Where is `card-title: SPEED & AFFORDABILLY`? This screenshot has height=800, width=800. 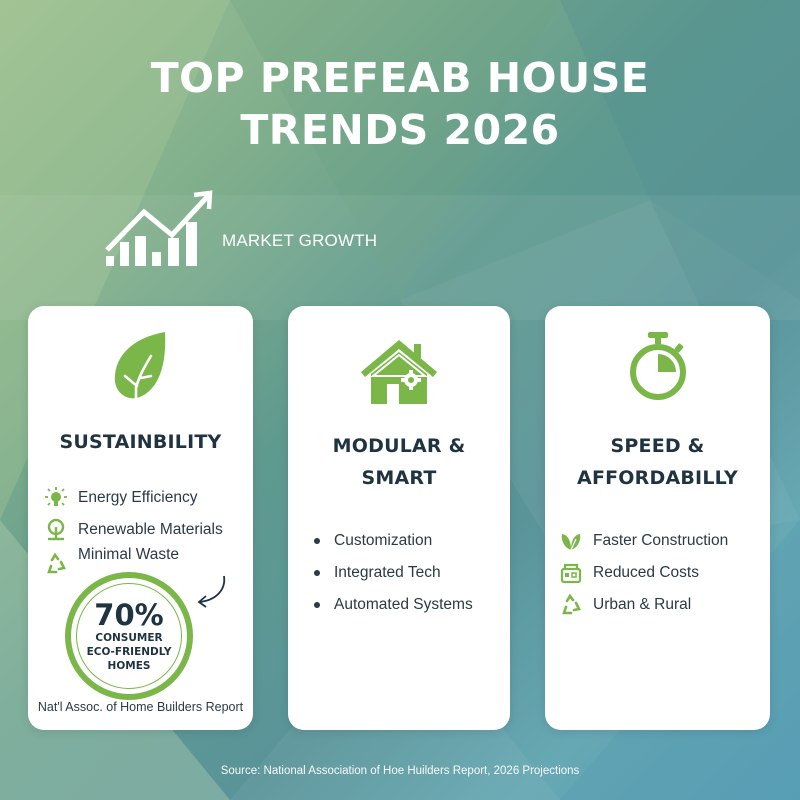 card-title: SPEED & AFFORDABILLY is located at coordinates (657, 462).